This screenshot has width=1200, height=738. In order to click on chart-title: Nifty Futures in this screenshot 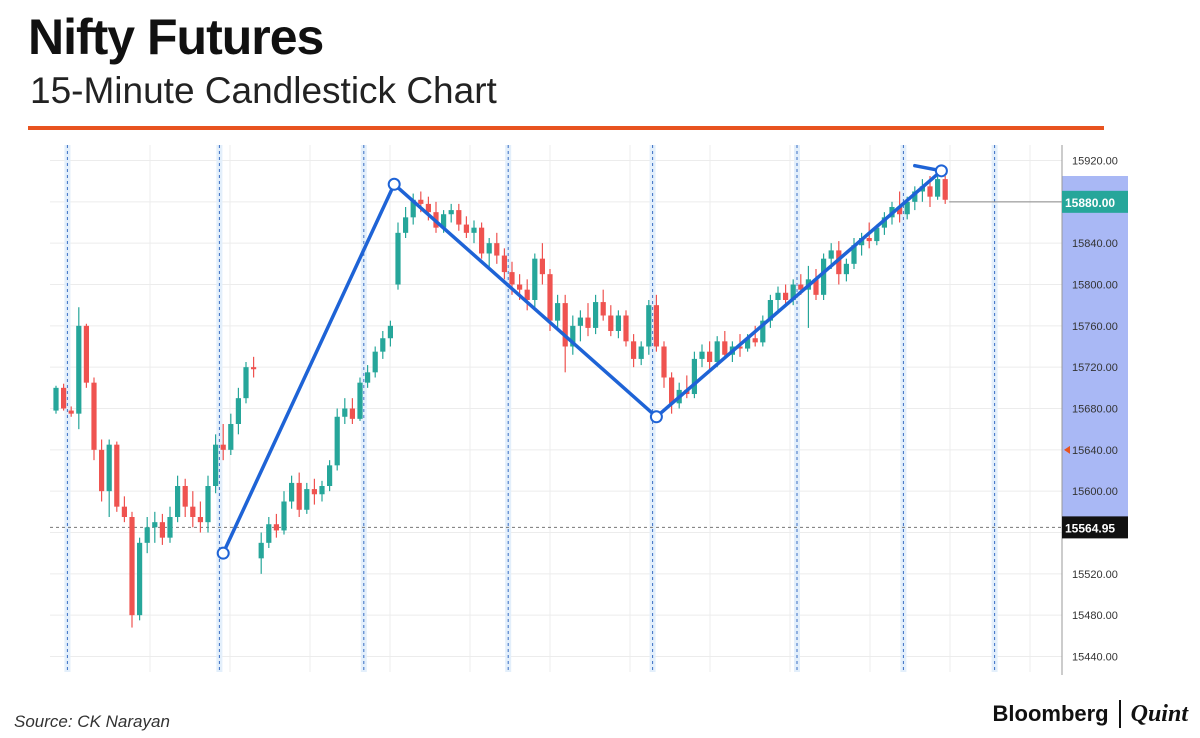, I will do `click(176, 37)`.